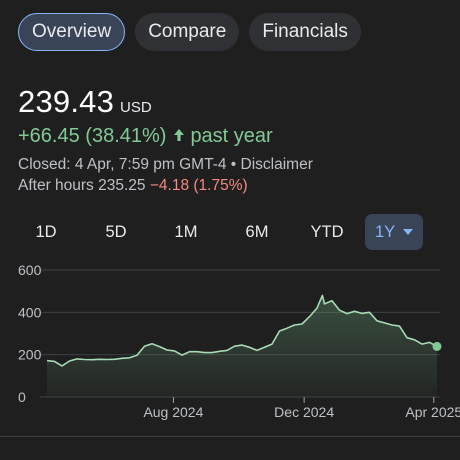  I want to click on price-change-row: +66.45 (38.41%) past year, so click(145, 136).